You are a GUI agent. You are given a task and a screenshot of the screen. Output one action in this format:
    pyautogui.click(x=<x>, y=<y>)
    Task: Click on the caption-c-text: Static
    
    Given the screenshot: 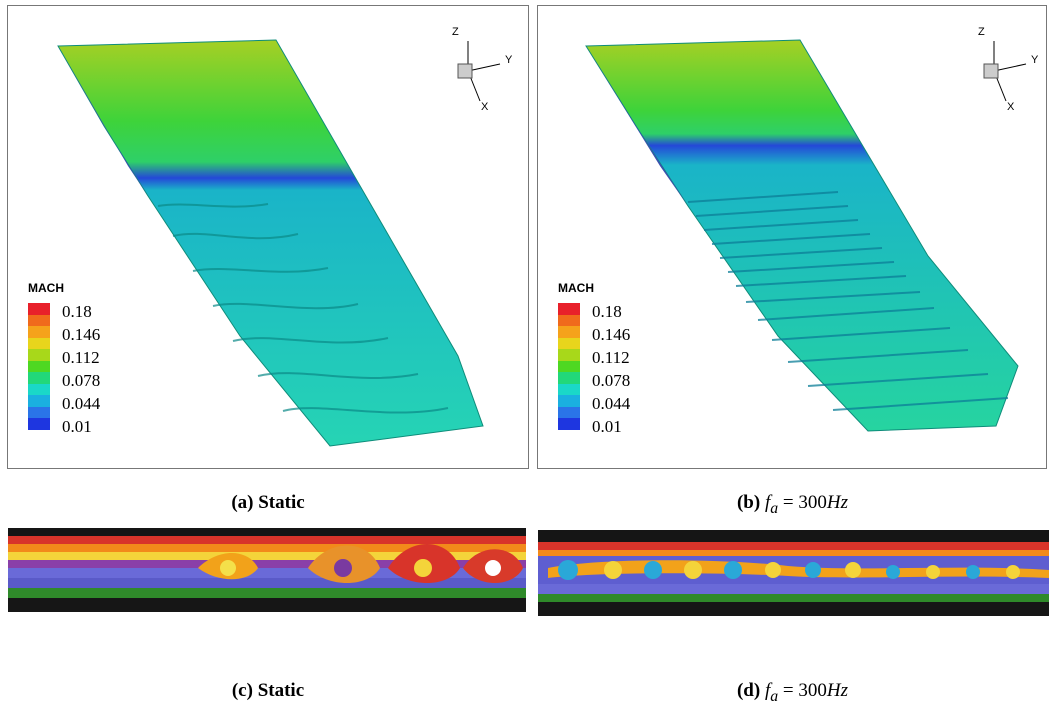 What is the action you would take?
    pyautogui.click(x=281, y=690)
    